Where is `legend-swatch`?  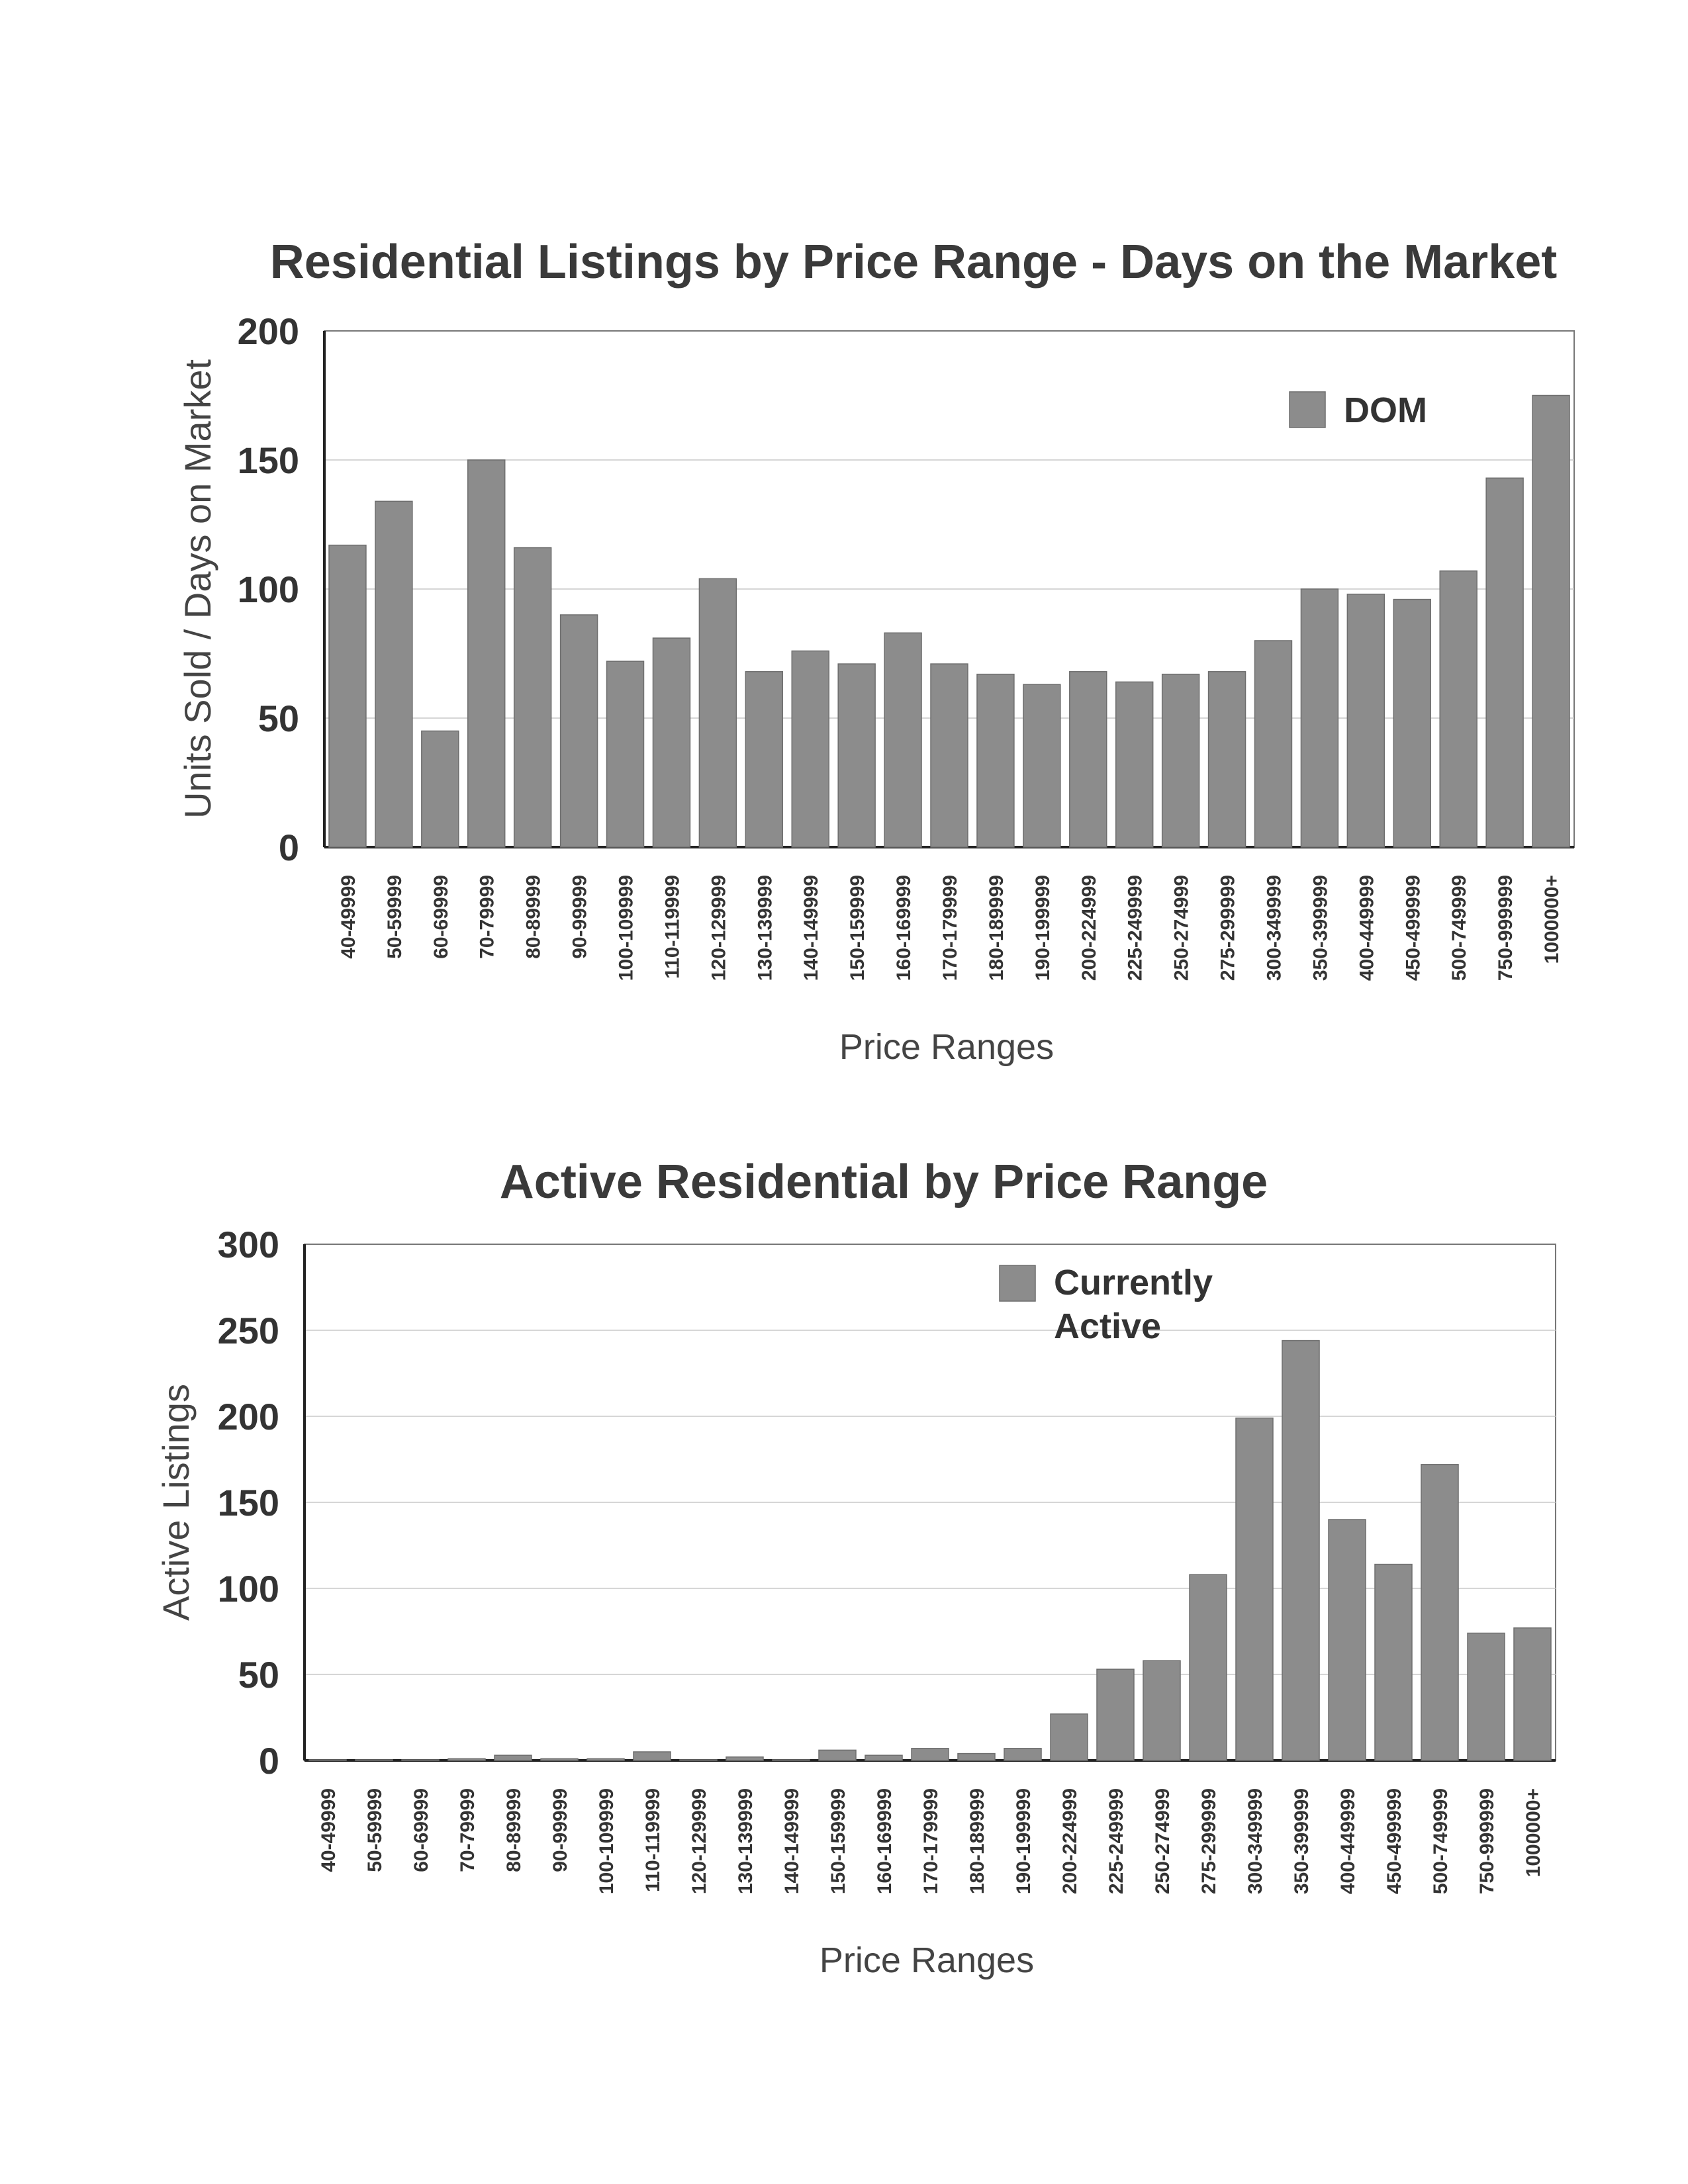
legend-swatch is located at coordinates (1307, 409).